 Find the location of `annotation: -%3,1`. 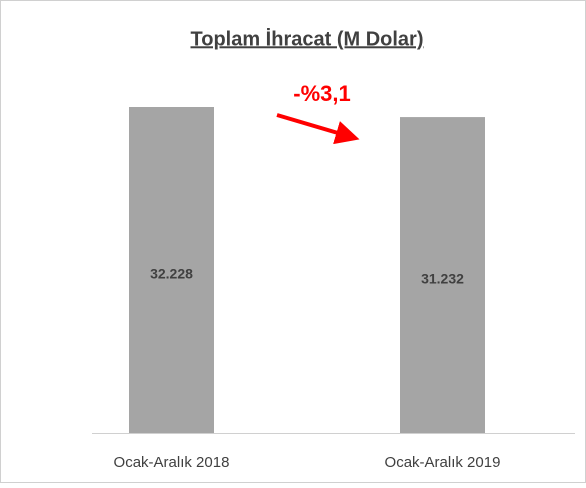

annotation: -%3,1 is located at coordinates (321, 93).